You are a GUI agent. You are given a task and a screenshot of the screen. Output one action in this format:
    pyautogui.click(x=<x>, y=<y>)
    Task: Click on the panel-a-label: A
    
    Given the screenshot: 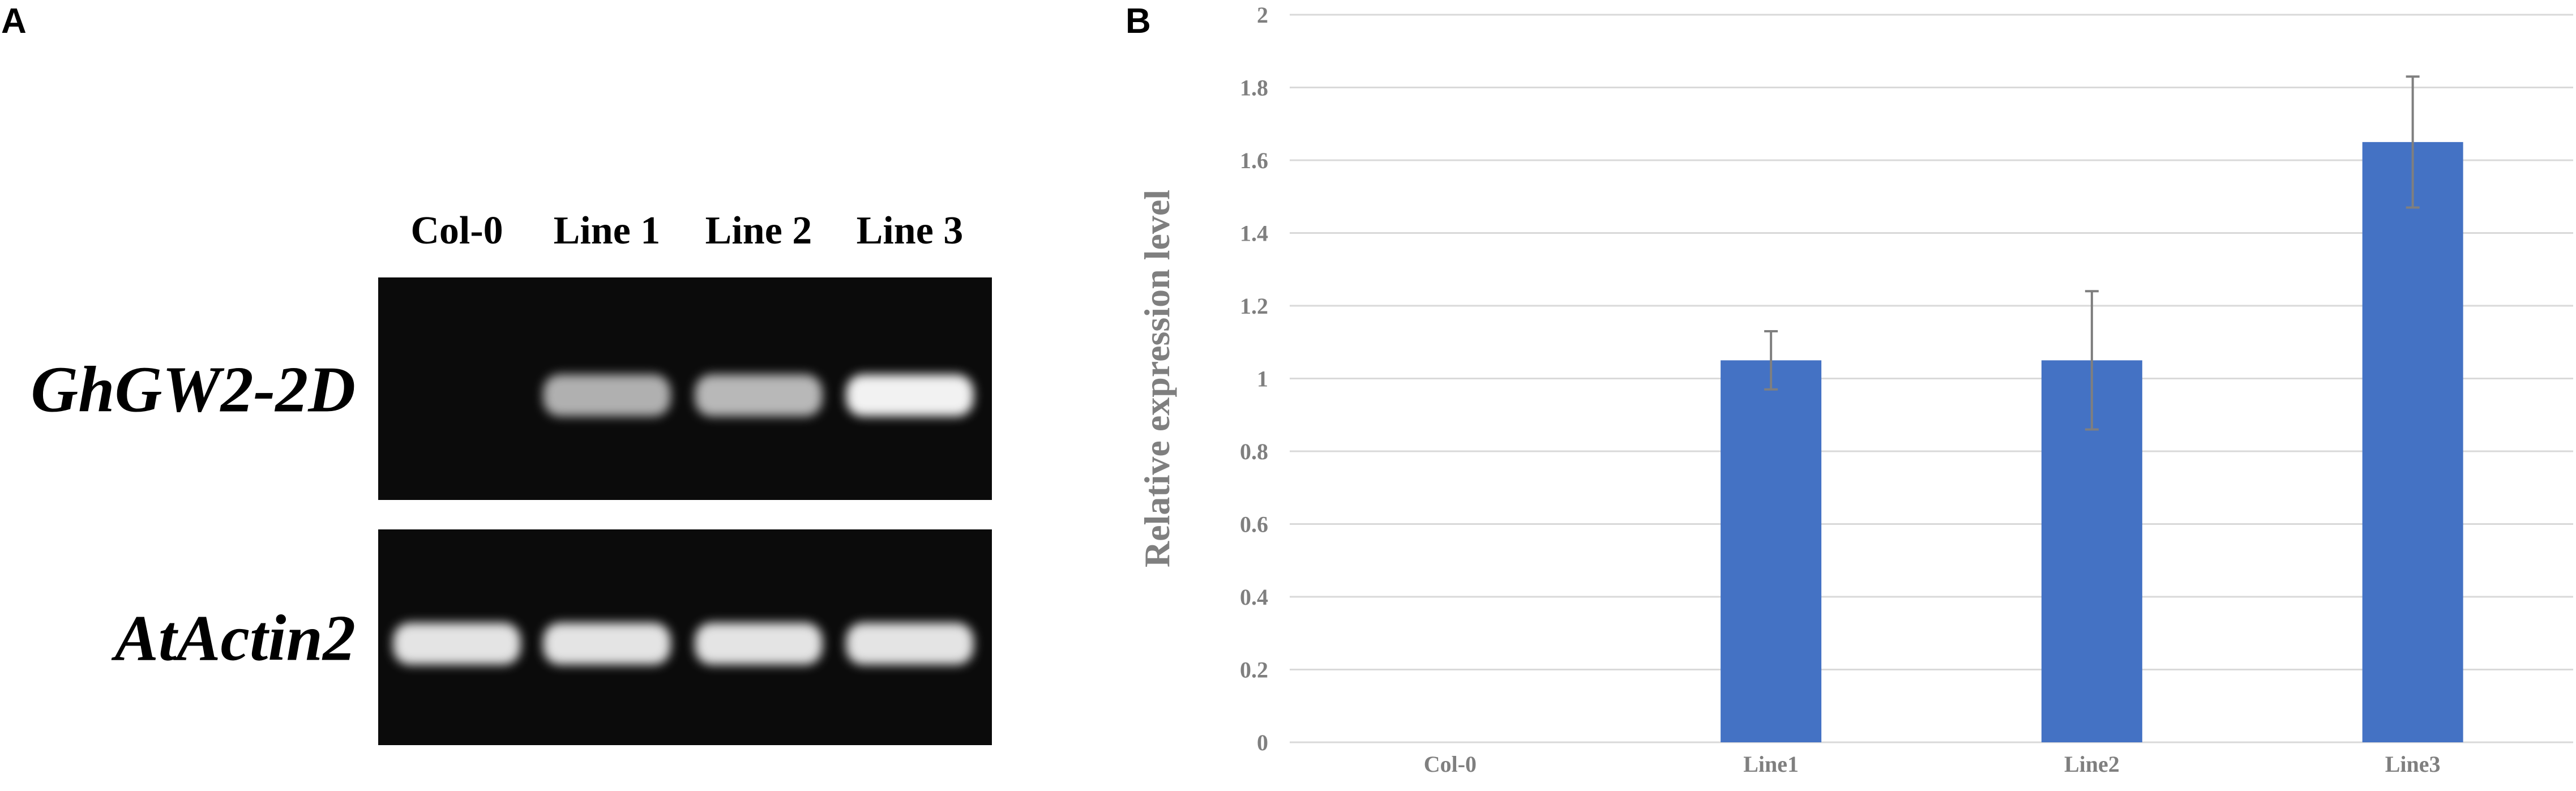 What is the action you would take?
    pyautogui.click(x=14, y=21)
    